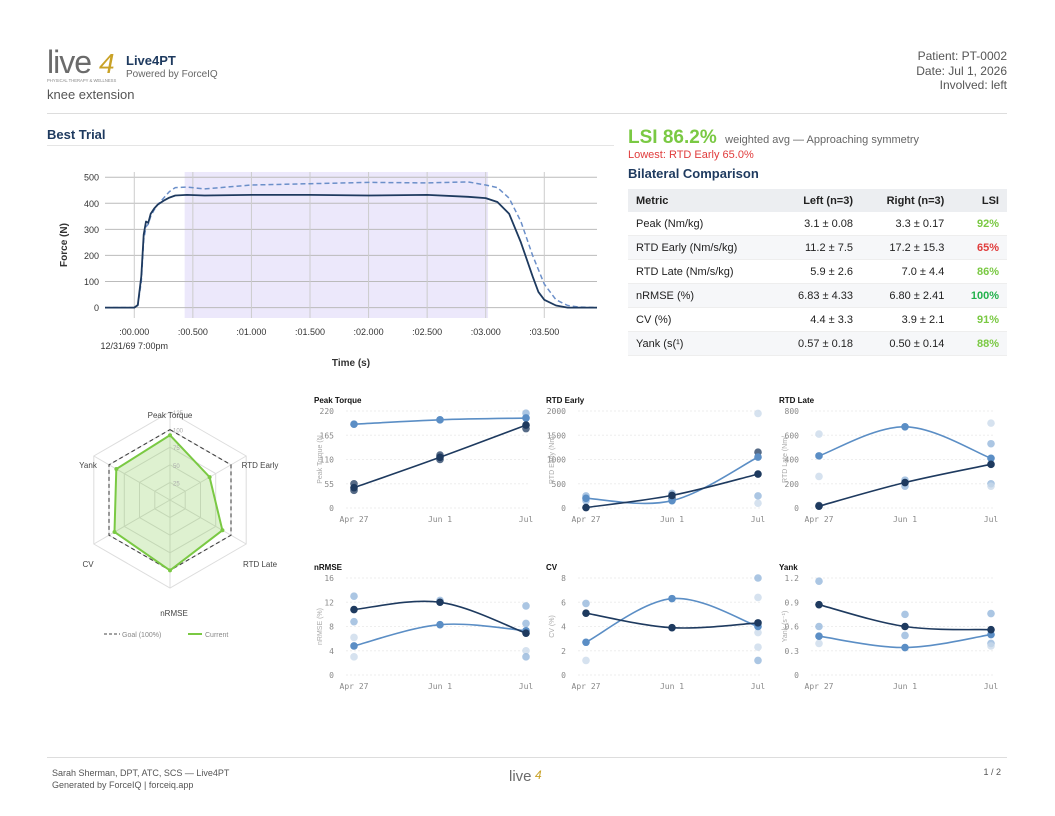  What do you see at coordinates (962, 56) in the screenshot?
I see `patient-id: Patient: PT-0002` at bounding box center [962, 56].